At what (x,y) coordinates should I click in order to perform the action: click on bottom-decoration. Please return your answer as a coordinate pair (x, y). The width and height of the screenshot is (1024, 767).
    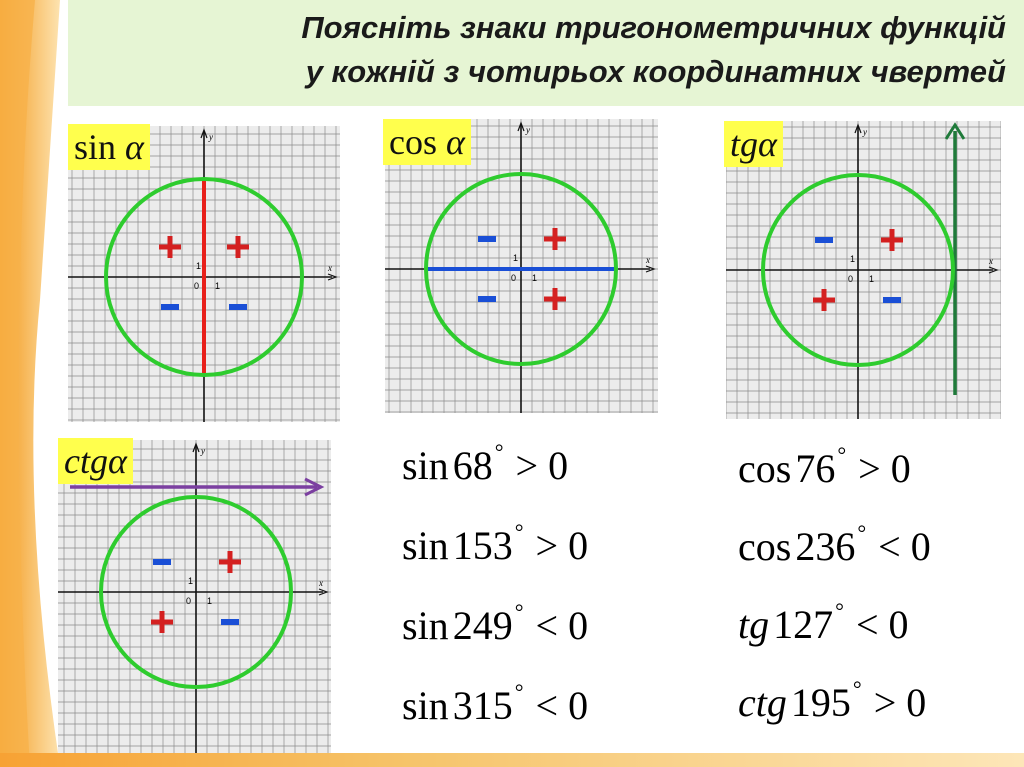
    Looking at the image, I should click on (512, 760).